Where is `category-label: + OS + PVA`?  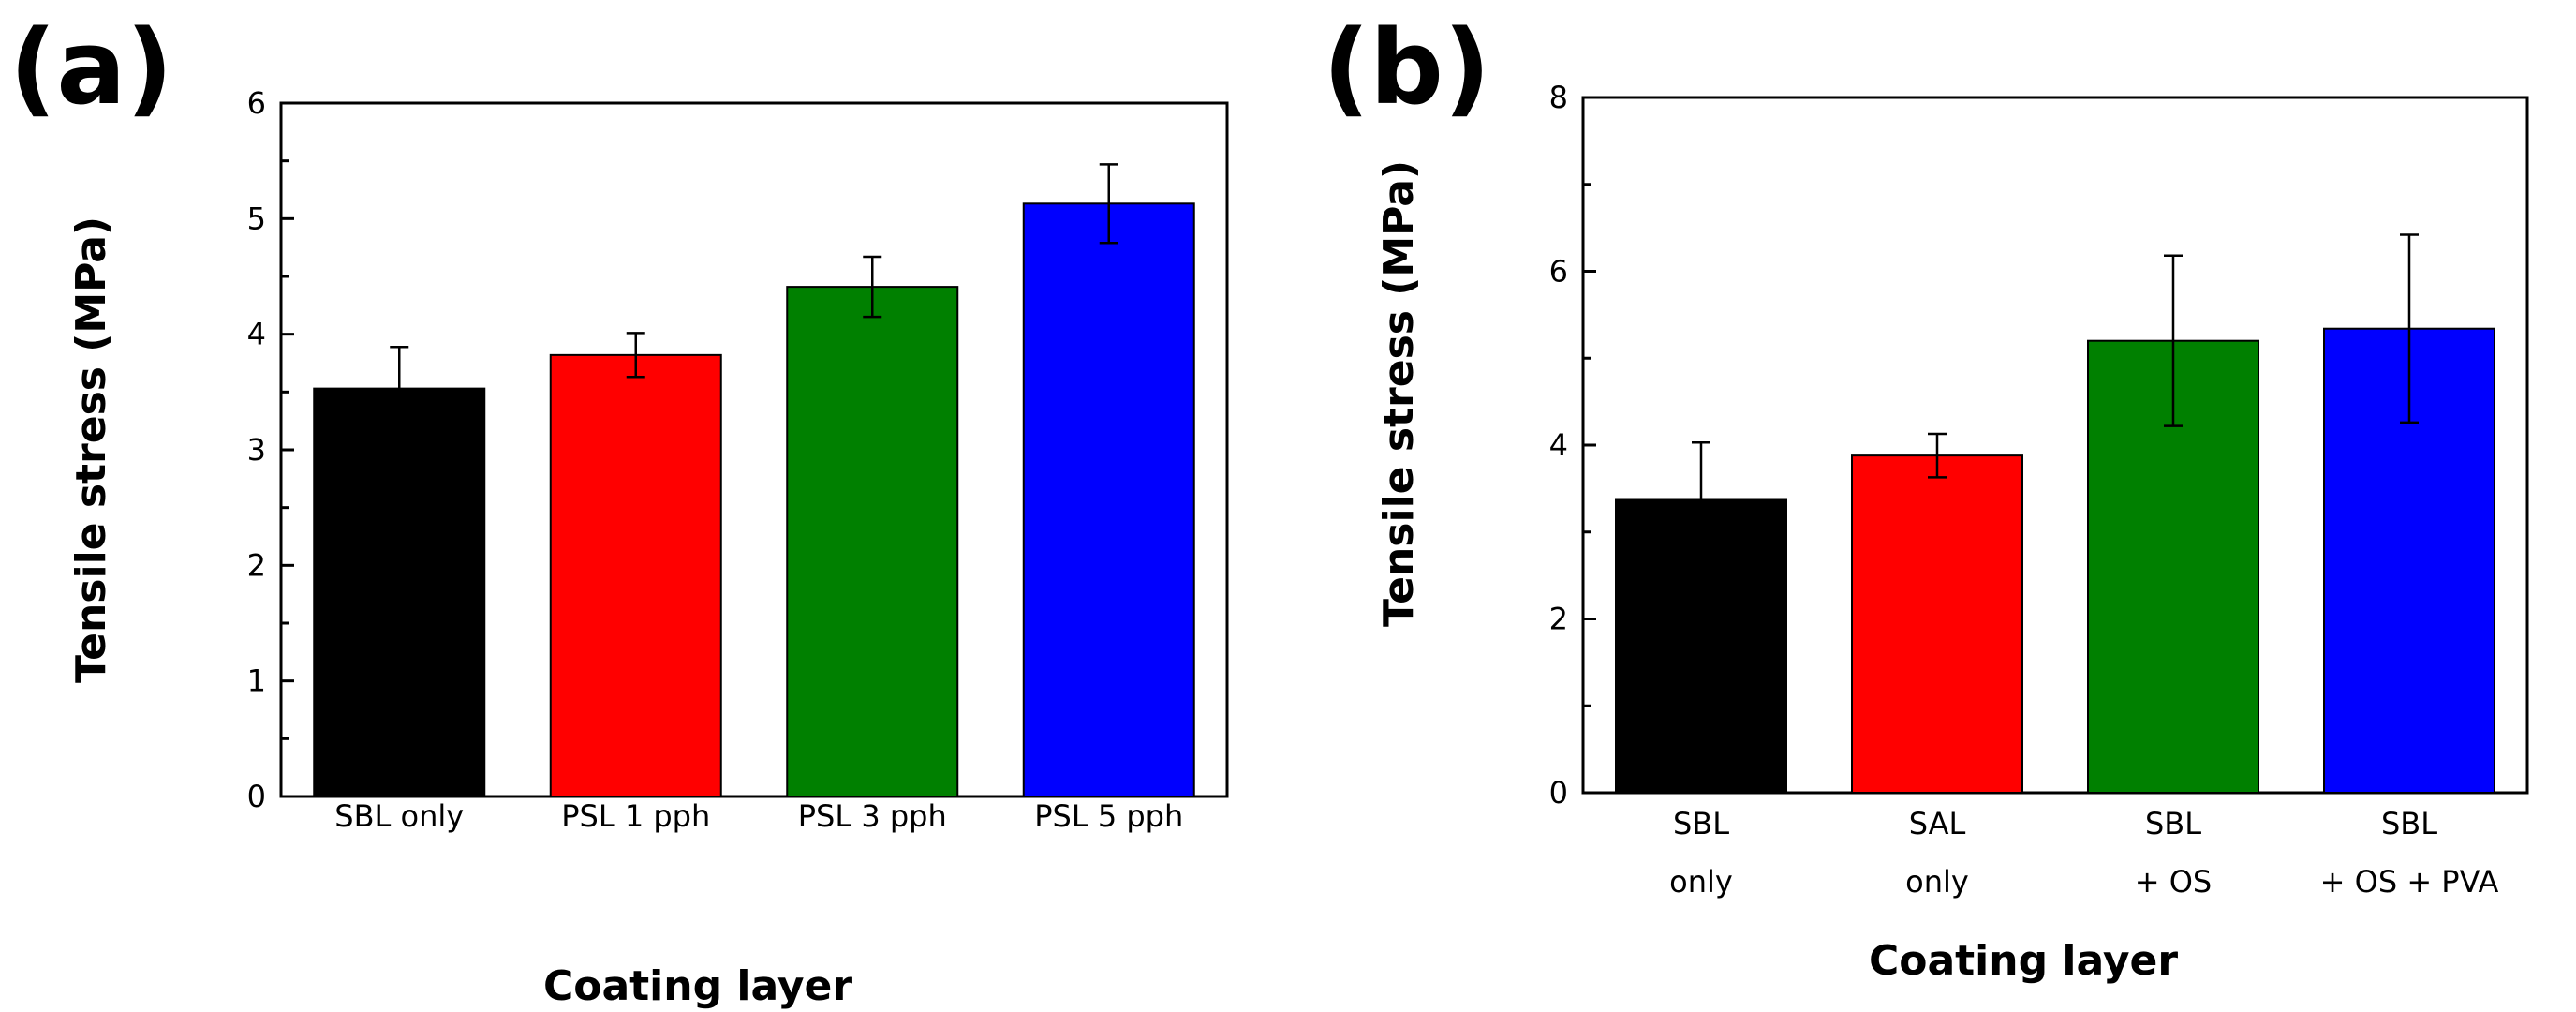
category-label: + OS + PVA is located at coordinates (2409, 882).